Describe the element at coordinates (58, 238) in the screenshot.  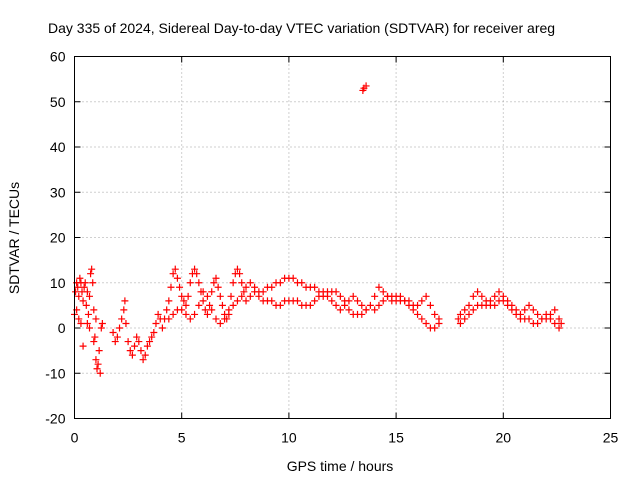
I see `y-tick-label: 20` at that location.